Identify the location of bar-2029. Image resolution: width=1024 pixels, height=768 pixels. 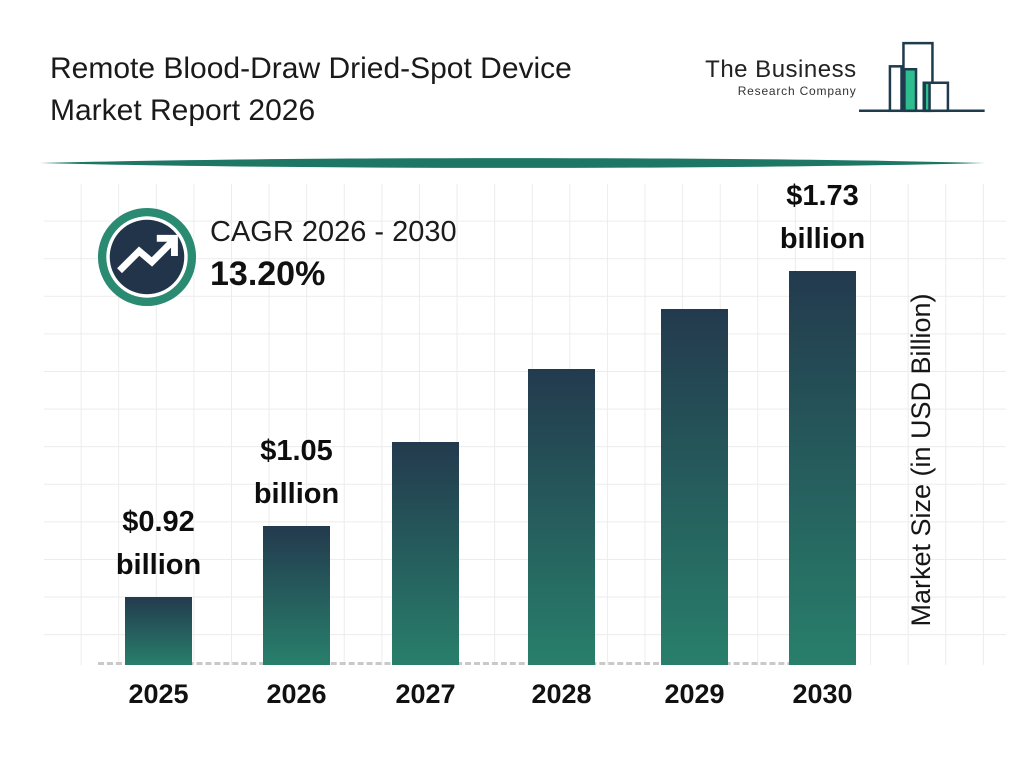
(694, 487).